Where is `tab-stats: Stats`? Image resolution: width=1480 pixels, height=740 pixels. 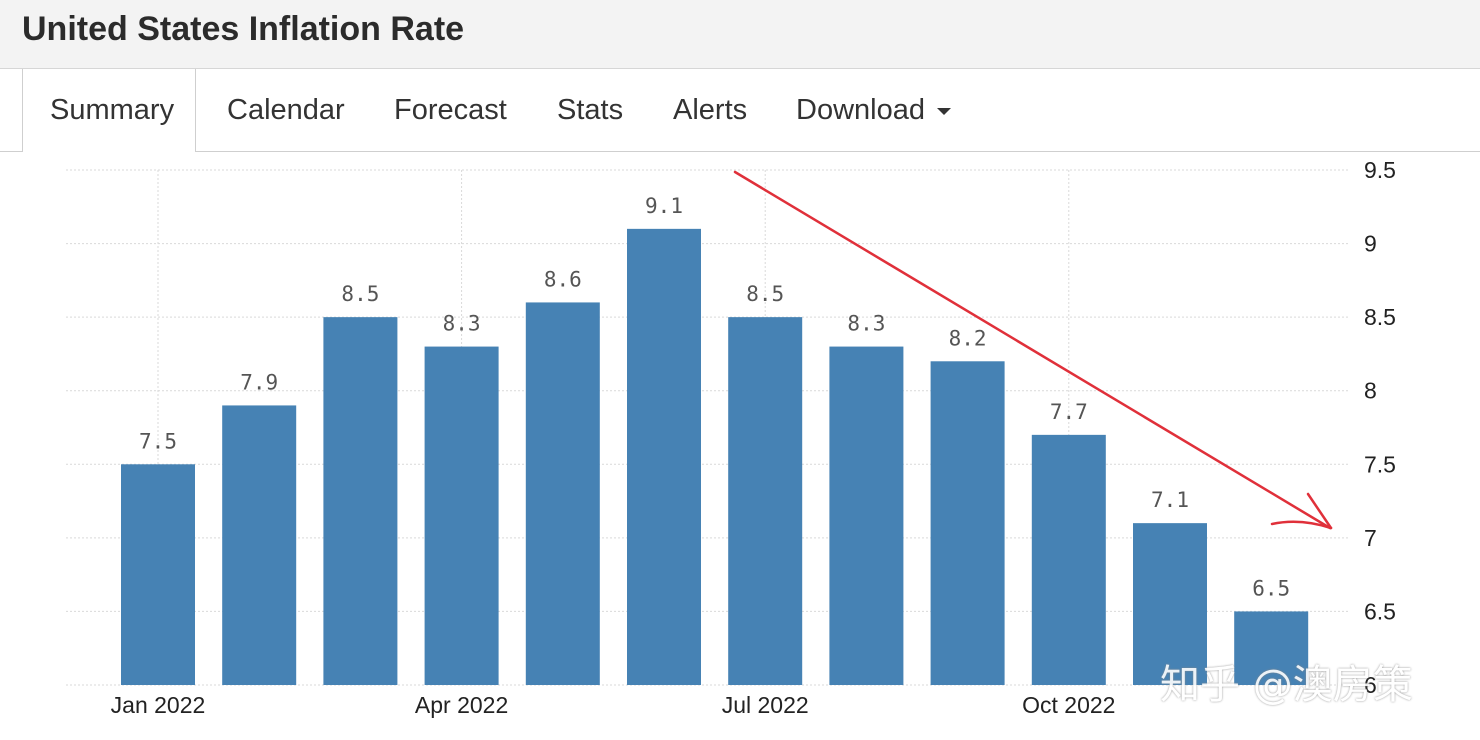 tab-stats: Stats is located at coordinates (590, 110).